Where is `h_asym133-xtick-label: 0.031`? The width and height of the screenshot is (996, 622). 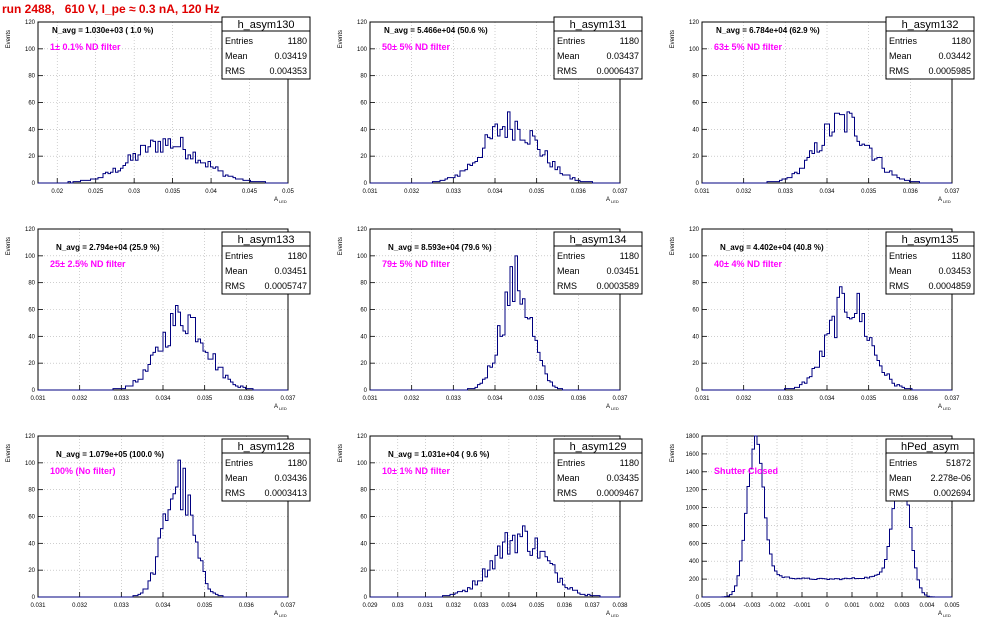
h_asym133-xtick-label: 0.031 is located at coordinates (38, 399).